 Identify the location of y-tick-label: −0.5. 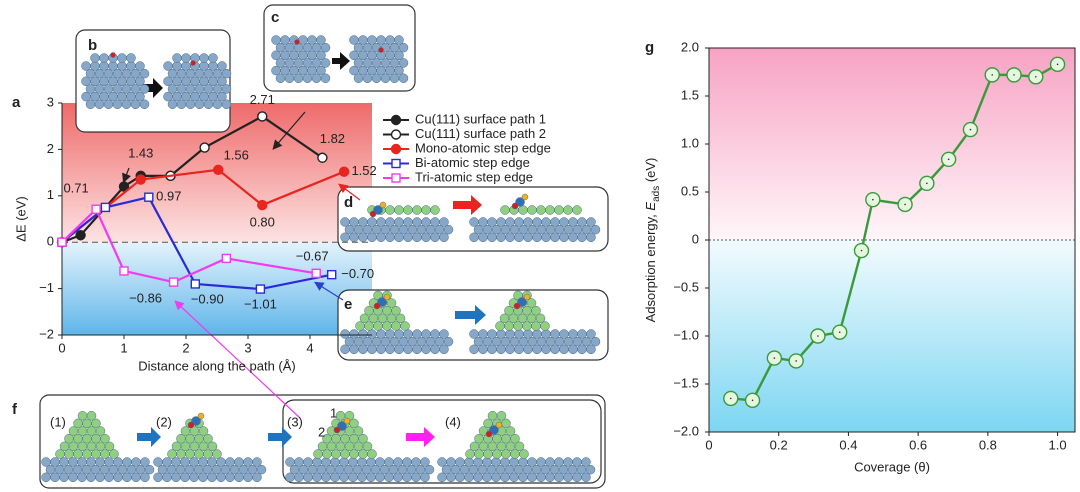
(686, 286).